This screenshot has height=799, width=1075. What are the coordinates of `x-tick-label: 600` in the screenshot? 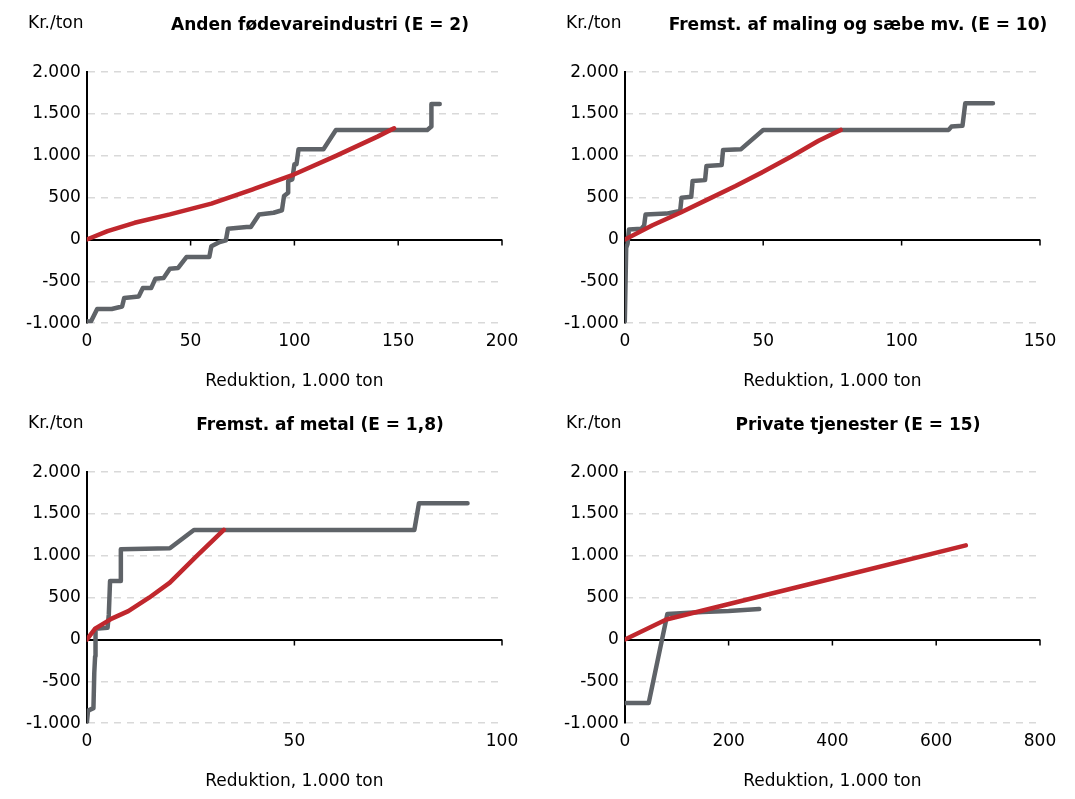 It's located at (936, 739).